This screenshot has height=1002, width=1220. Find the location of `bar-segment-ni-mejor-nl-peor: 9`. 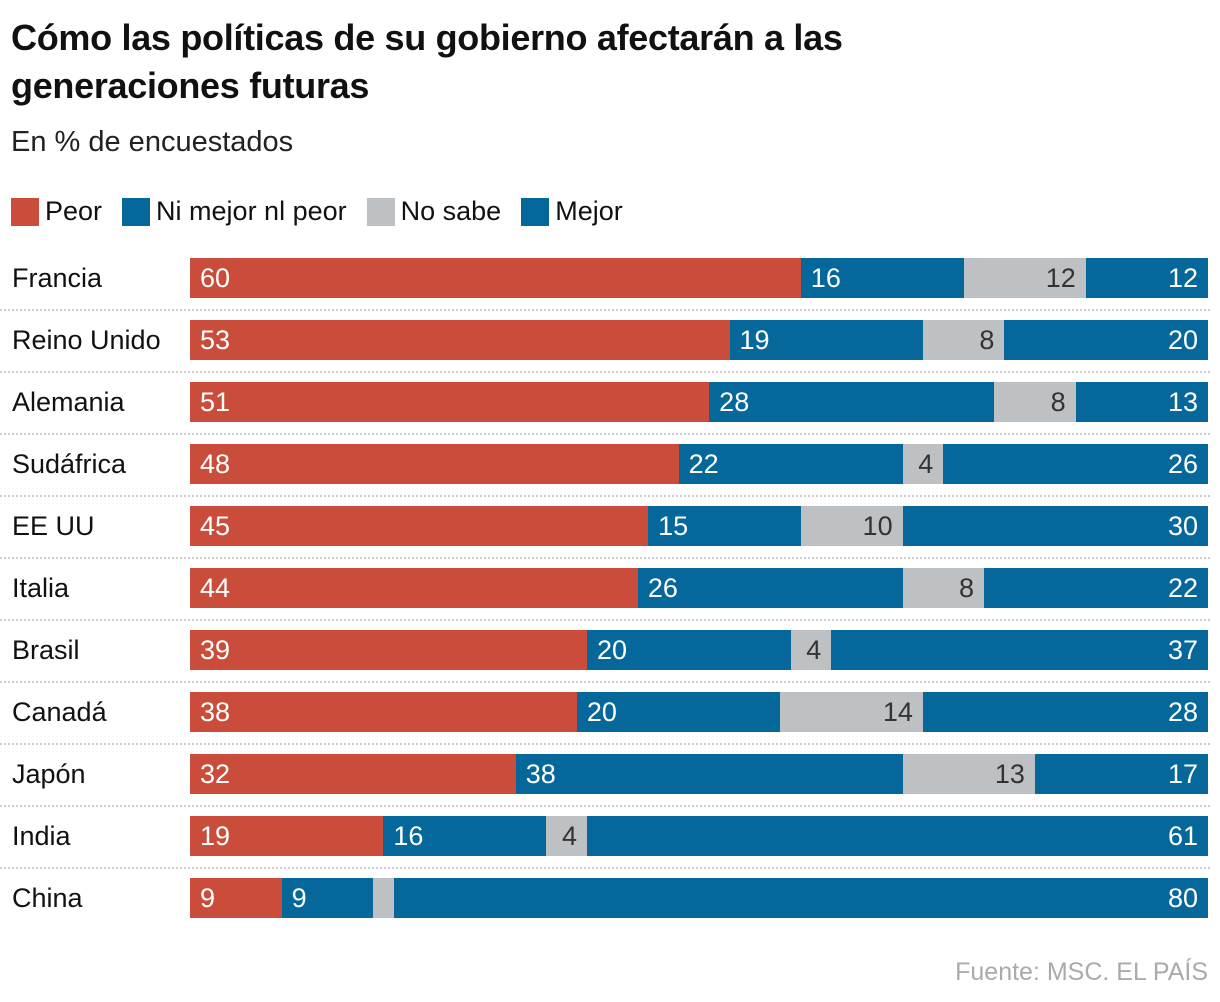

bar-segment-ni-mejor-nl-peor: 9 is located at coordinates (327, 898).